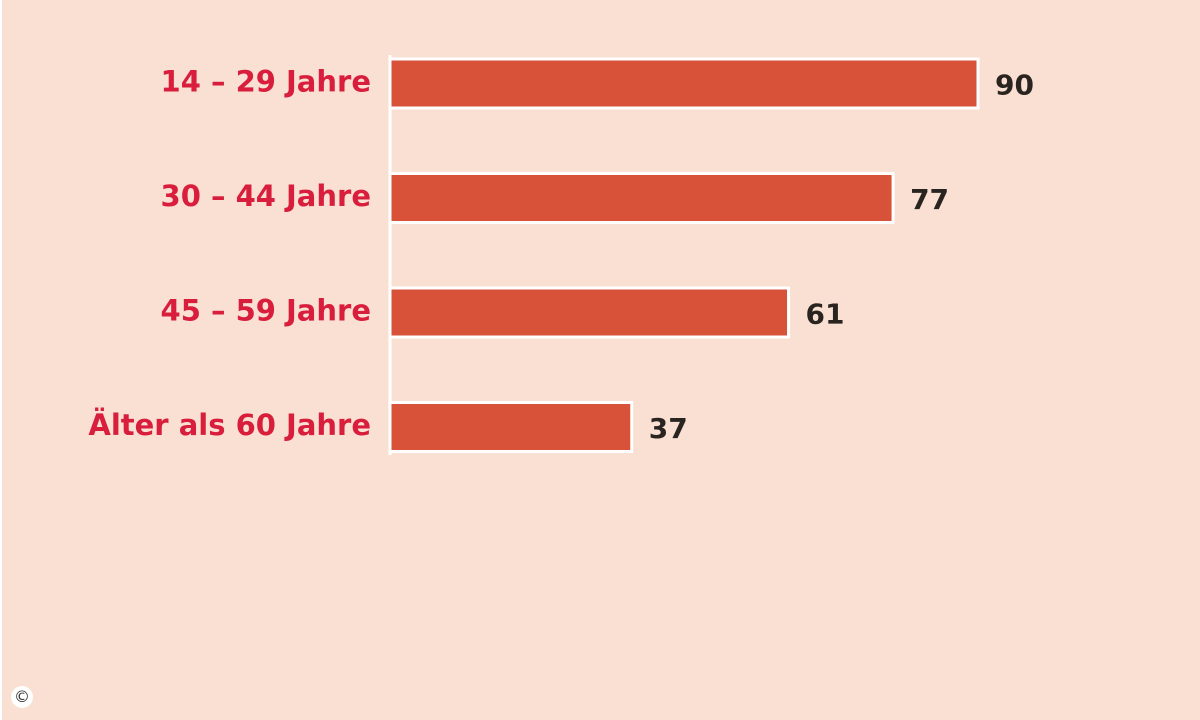 The width and height of the screenshot is (1200, 720). Describe the element at coordinates (22, 697) in the screenshot. I see `copyright-icon: ©` at that location.